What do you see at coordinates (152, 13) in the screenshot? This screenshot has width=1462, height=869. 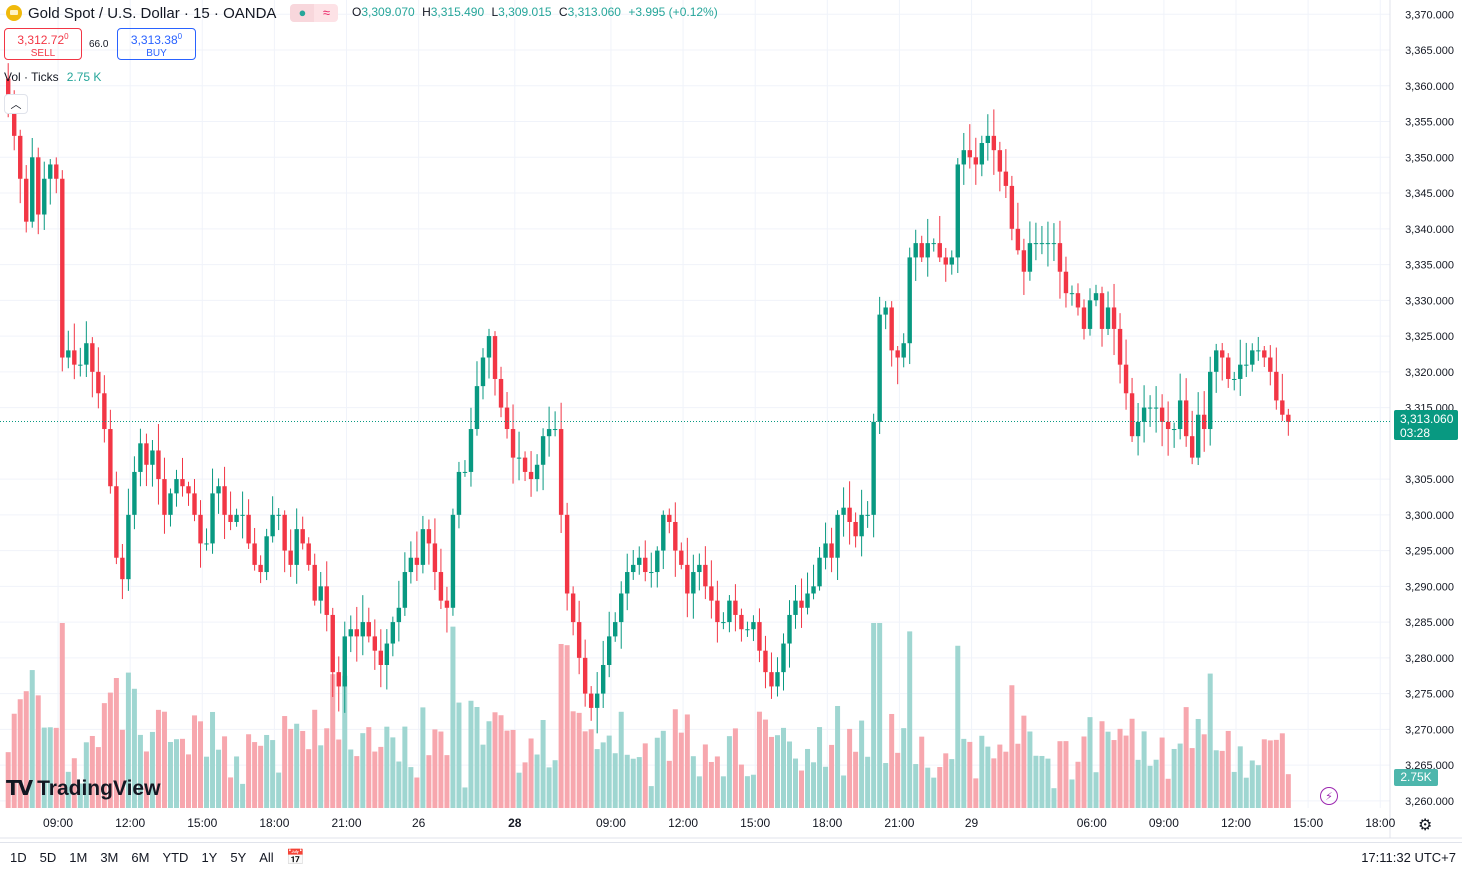 I see `symbol-title: Gold Spot / U.S. Dollar · 15 · OANDA` at bounding box center [152, 13].